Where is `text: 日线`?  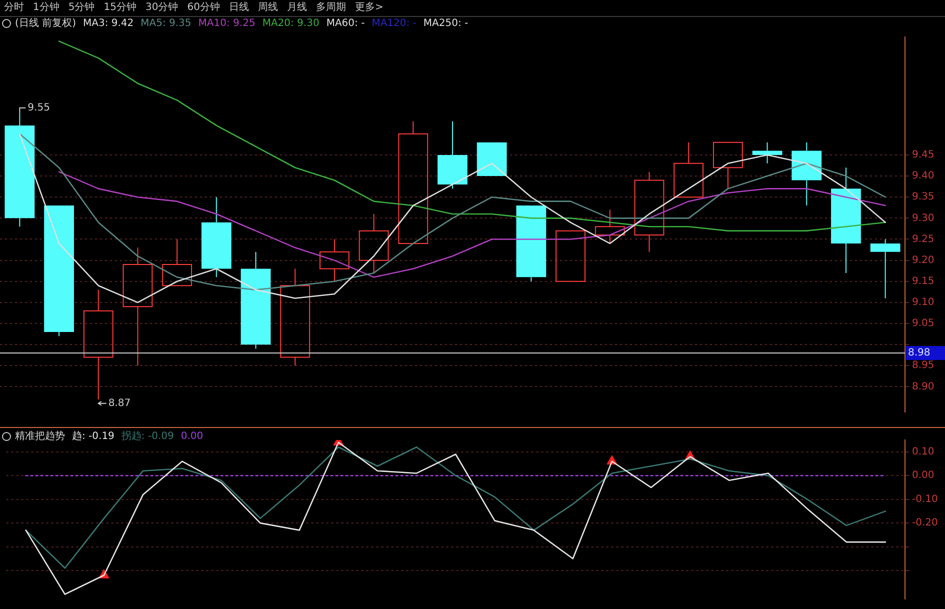
text: 日线 is located at coordinates (238, 7).